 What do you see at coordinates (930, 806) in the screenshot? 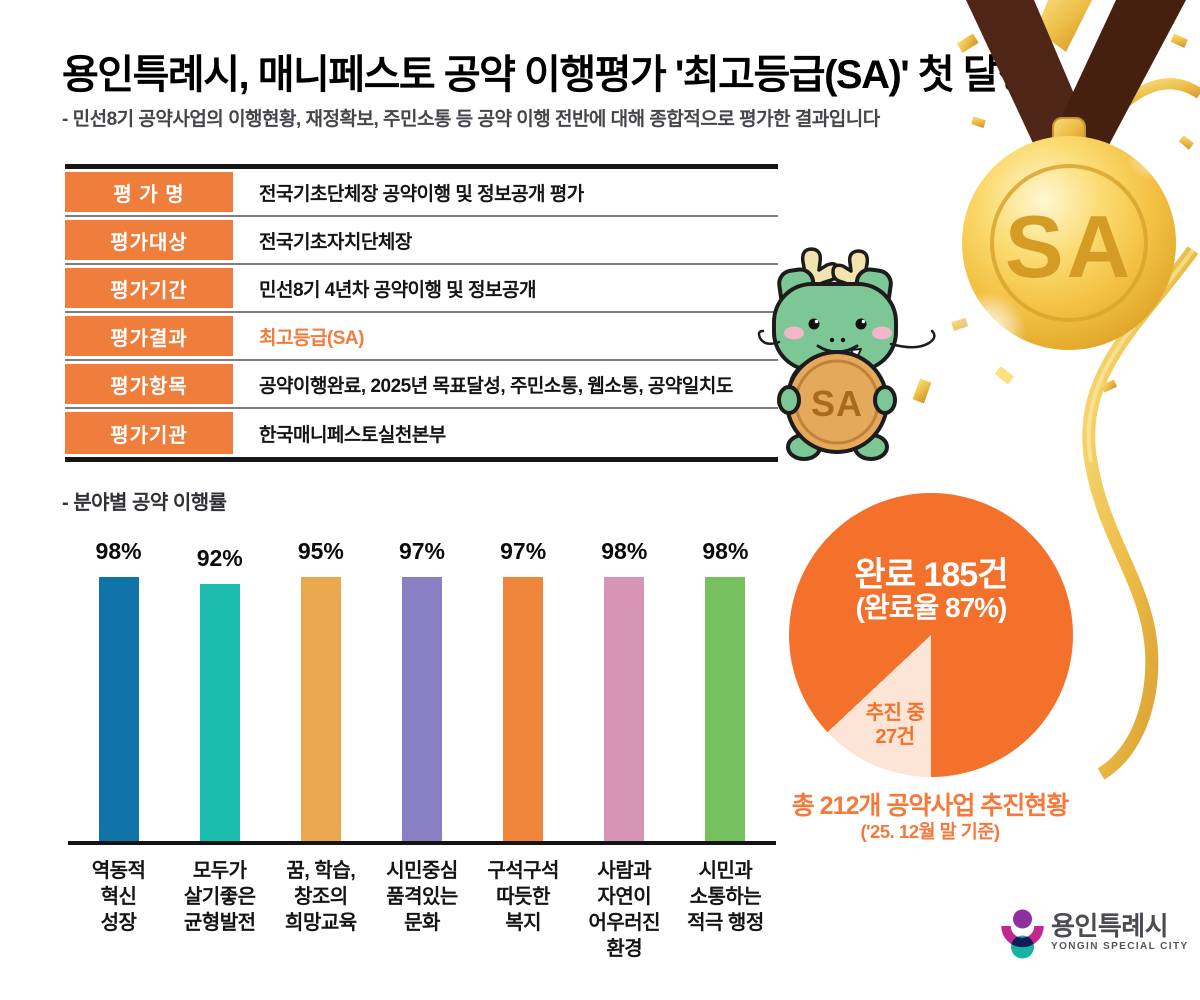
I see `pie-caption-title: 총 212개 공약사업 추진현황` at bounding box center [930, 806].